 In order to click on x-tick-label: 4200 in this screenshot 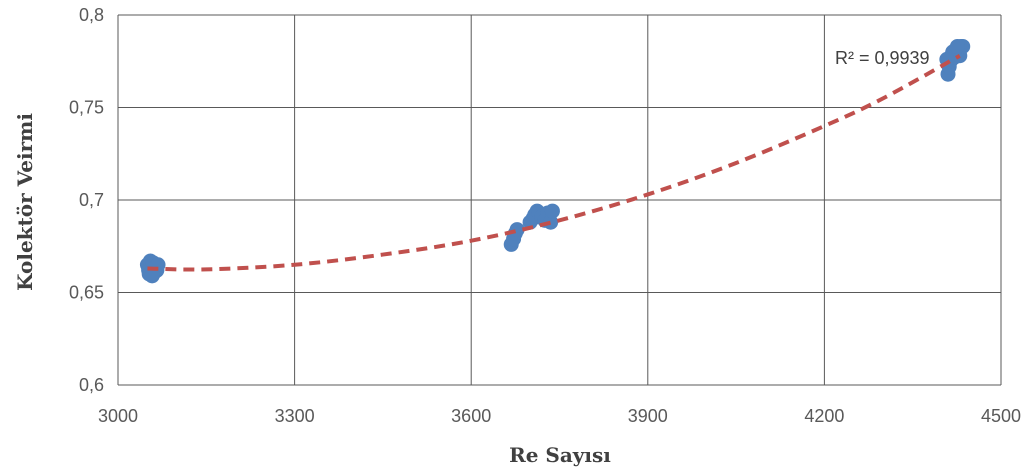, I will do `click(824, 416)`.